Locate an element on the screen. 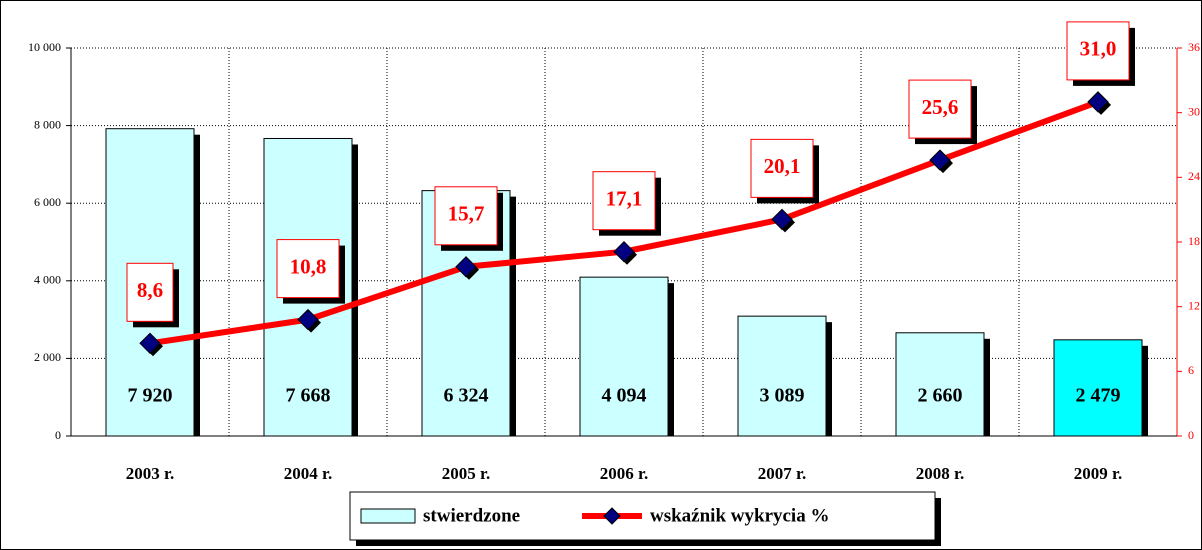  bar-value-label: 2 660 is located at coordinates (940, 396).